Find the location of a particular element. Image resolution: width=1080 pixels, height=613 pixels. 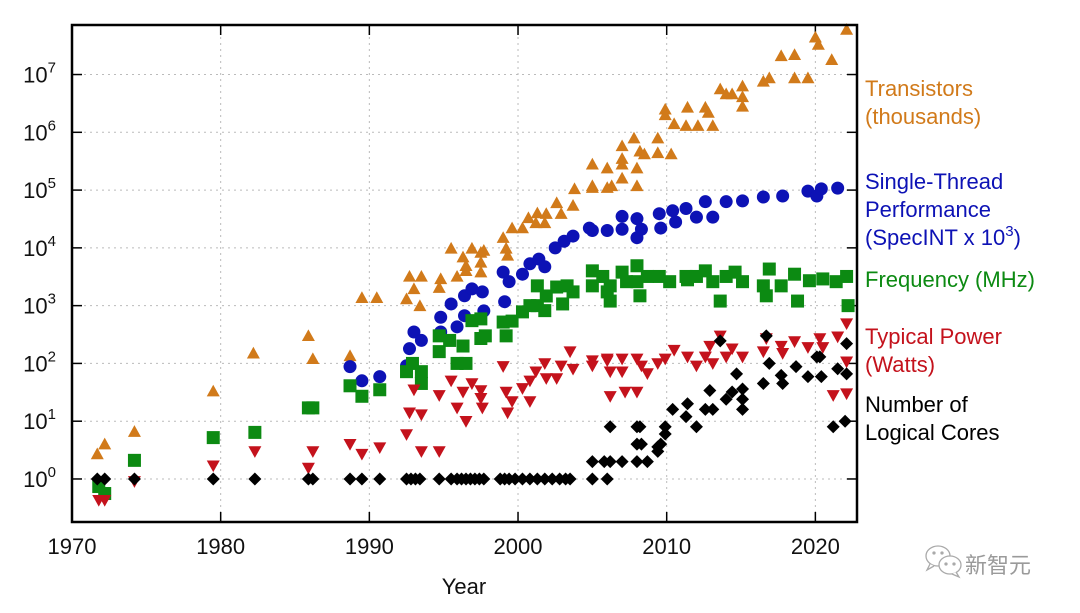

label-cores: Number of Logical Cores is located at coordinates (932, 418).